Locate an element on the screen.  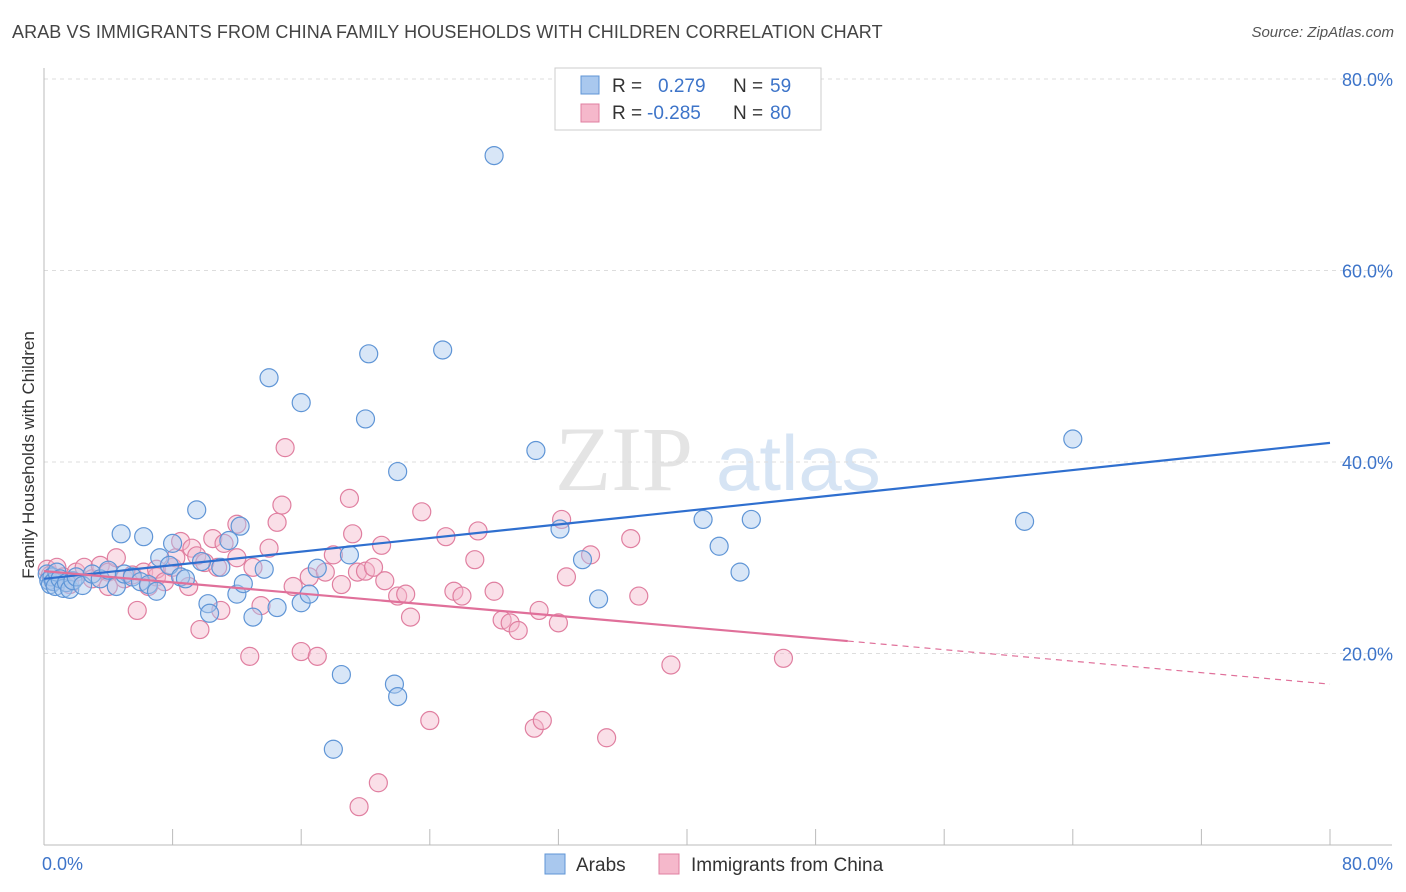
arabs-trend-line is located at coordinates (687, 510).